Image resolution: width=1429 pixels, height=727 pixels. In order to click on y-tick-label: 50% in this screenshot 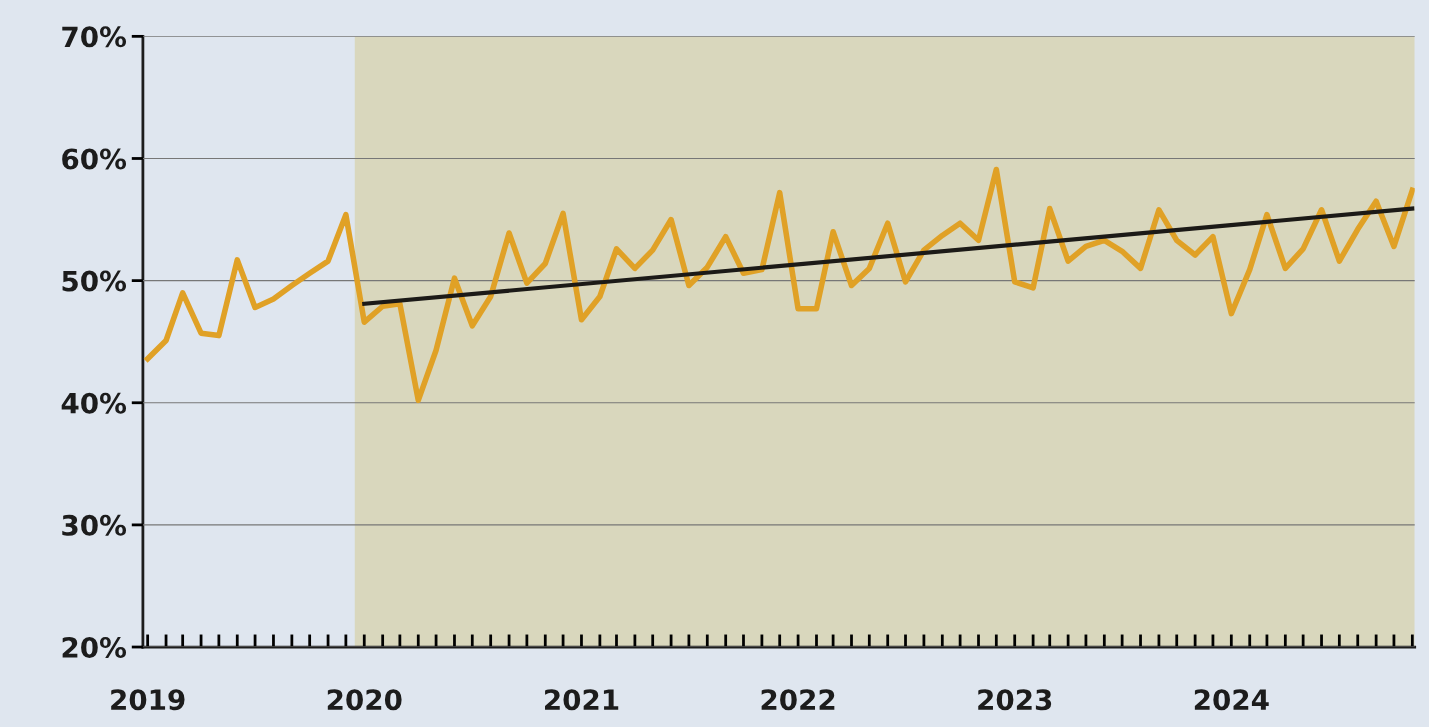, I will do `click(94, 281)`.